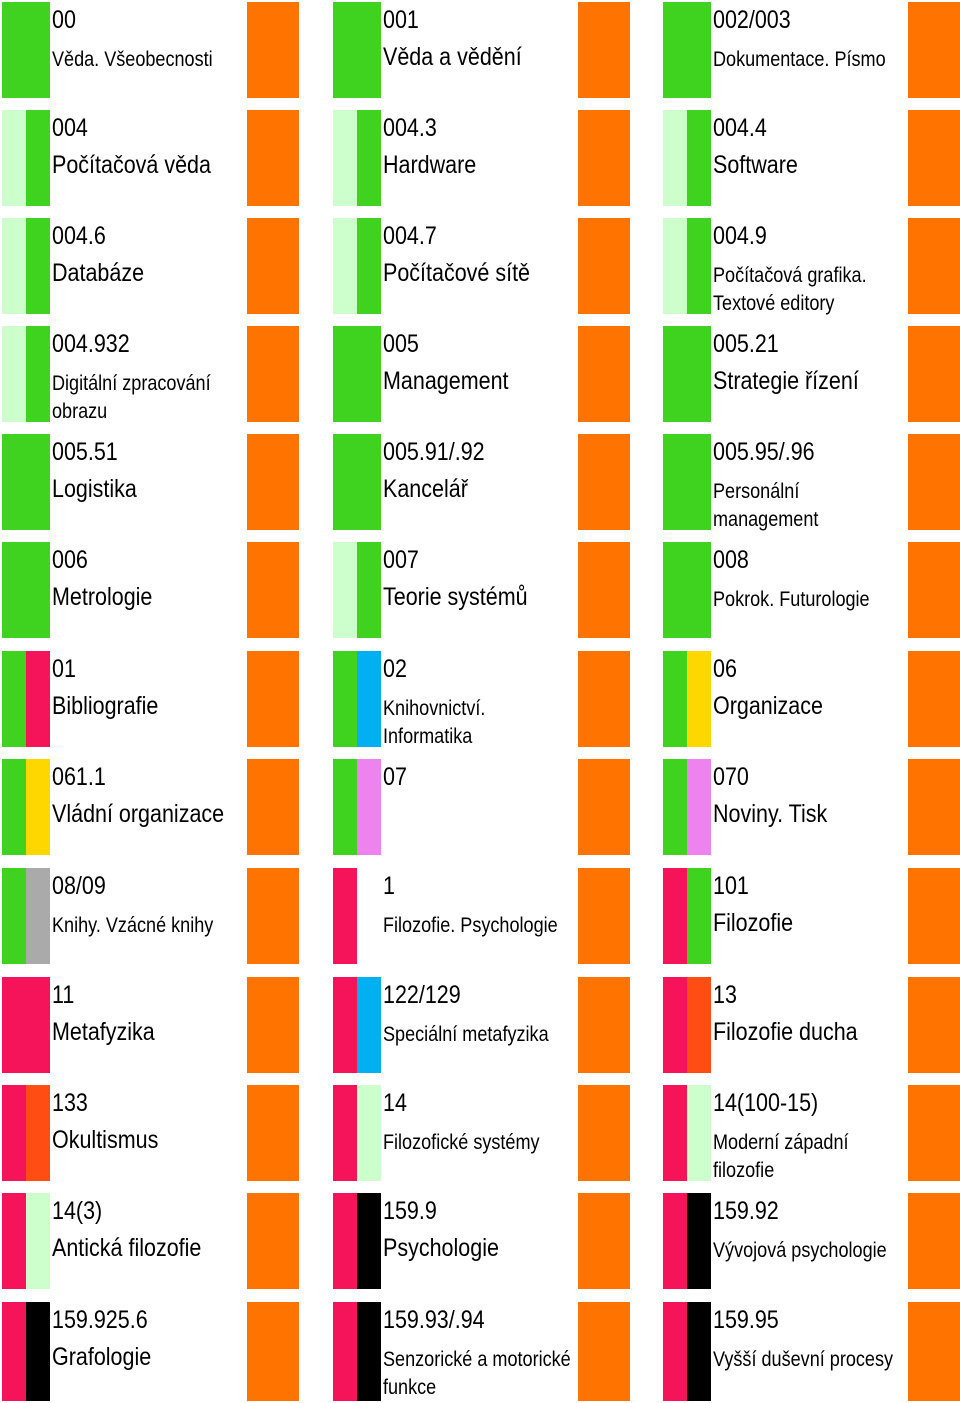 The height and width of the screenshot is (1403, 960). Describe the element at coordinates (98, 273) in the screenshot. I see `class-label: Databáze` at that location.